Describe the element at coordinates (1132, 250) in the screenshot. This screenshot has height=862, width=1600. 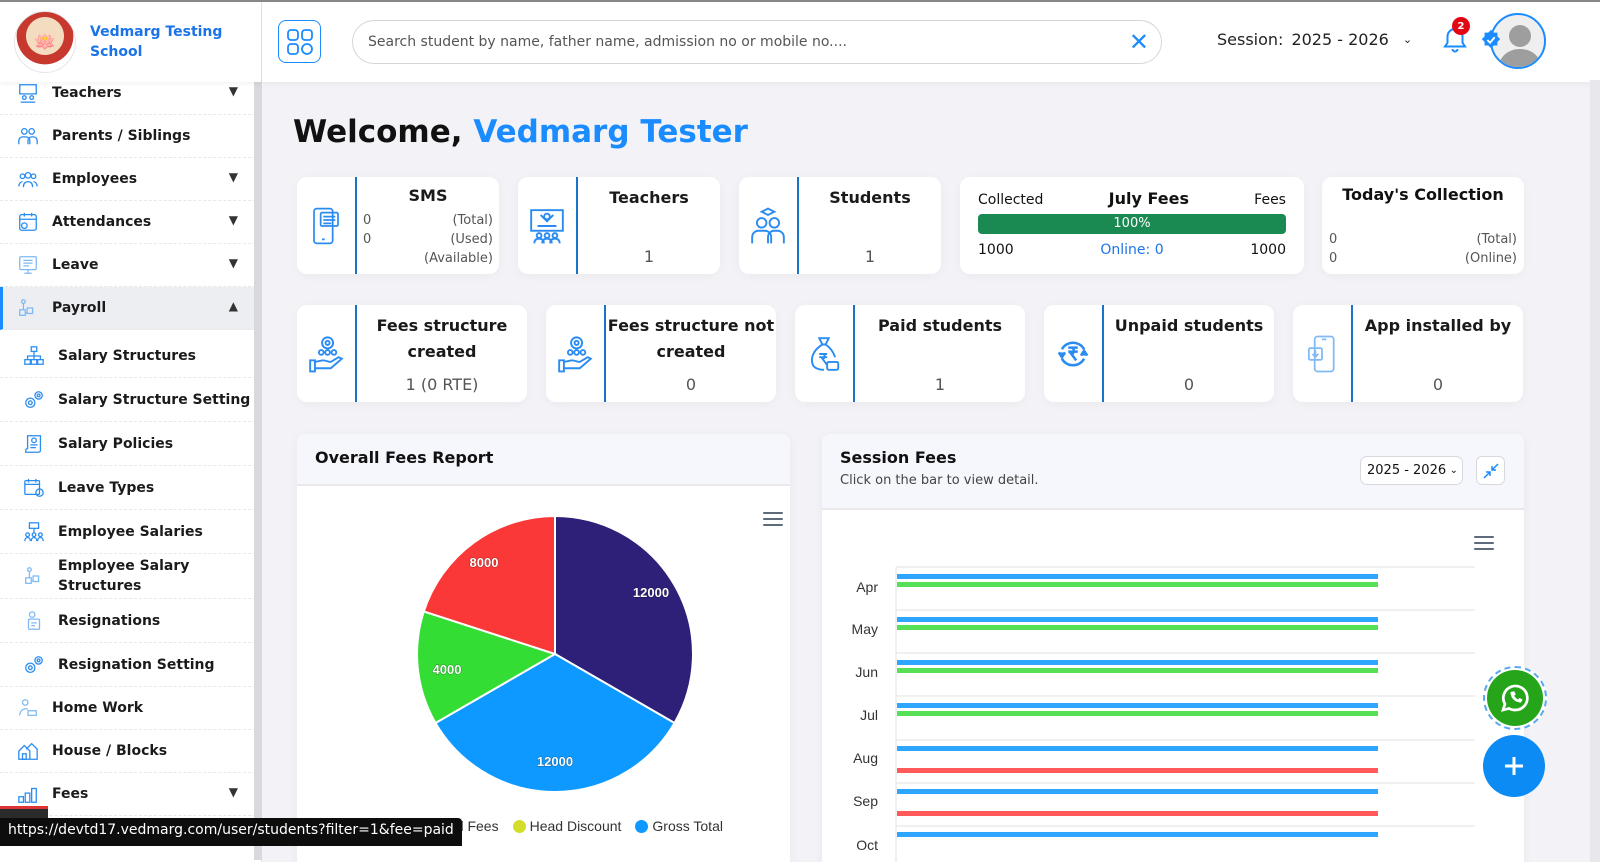
I see `online-collected-link: Online: 0` at that location.